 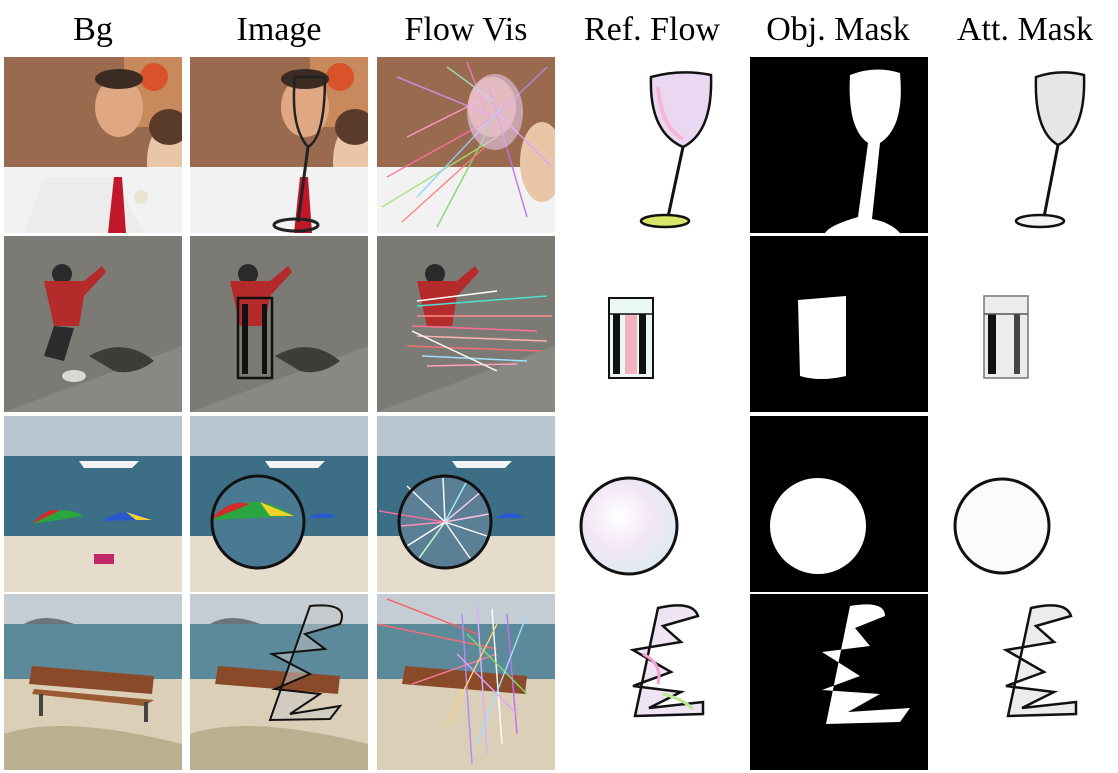 I want to click on column-header-ref-flow: Ref. Flow, so click(x=652, y=29).